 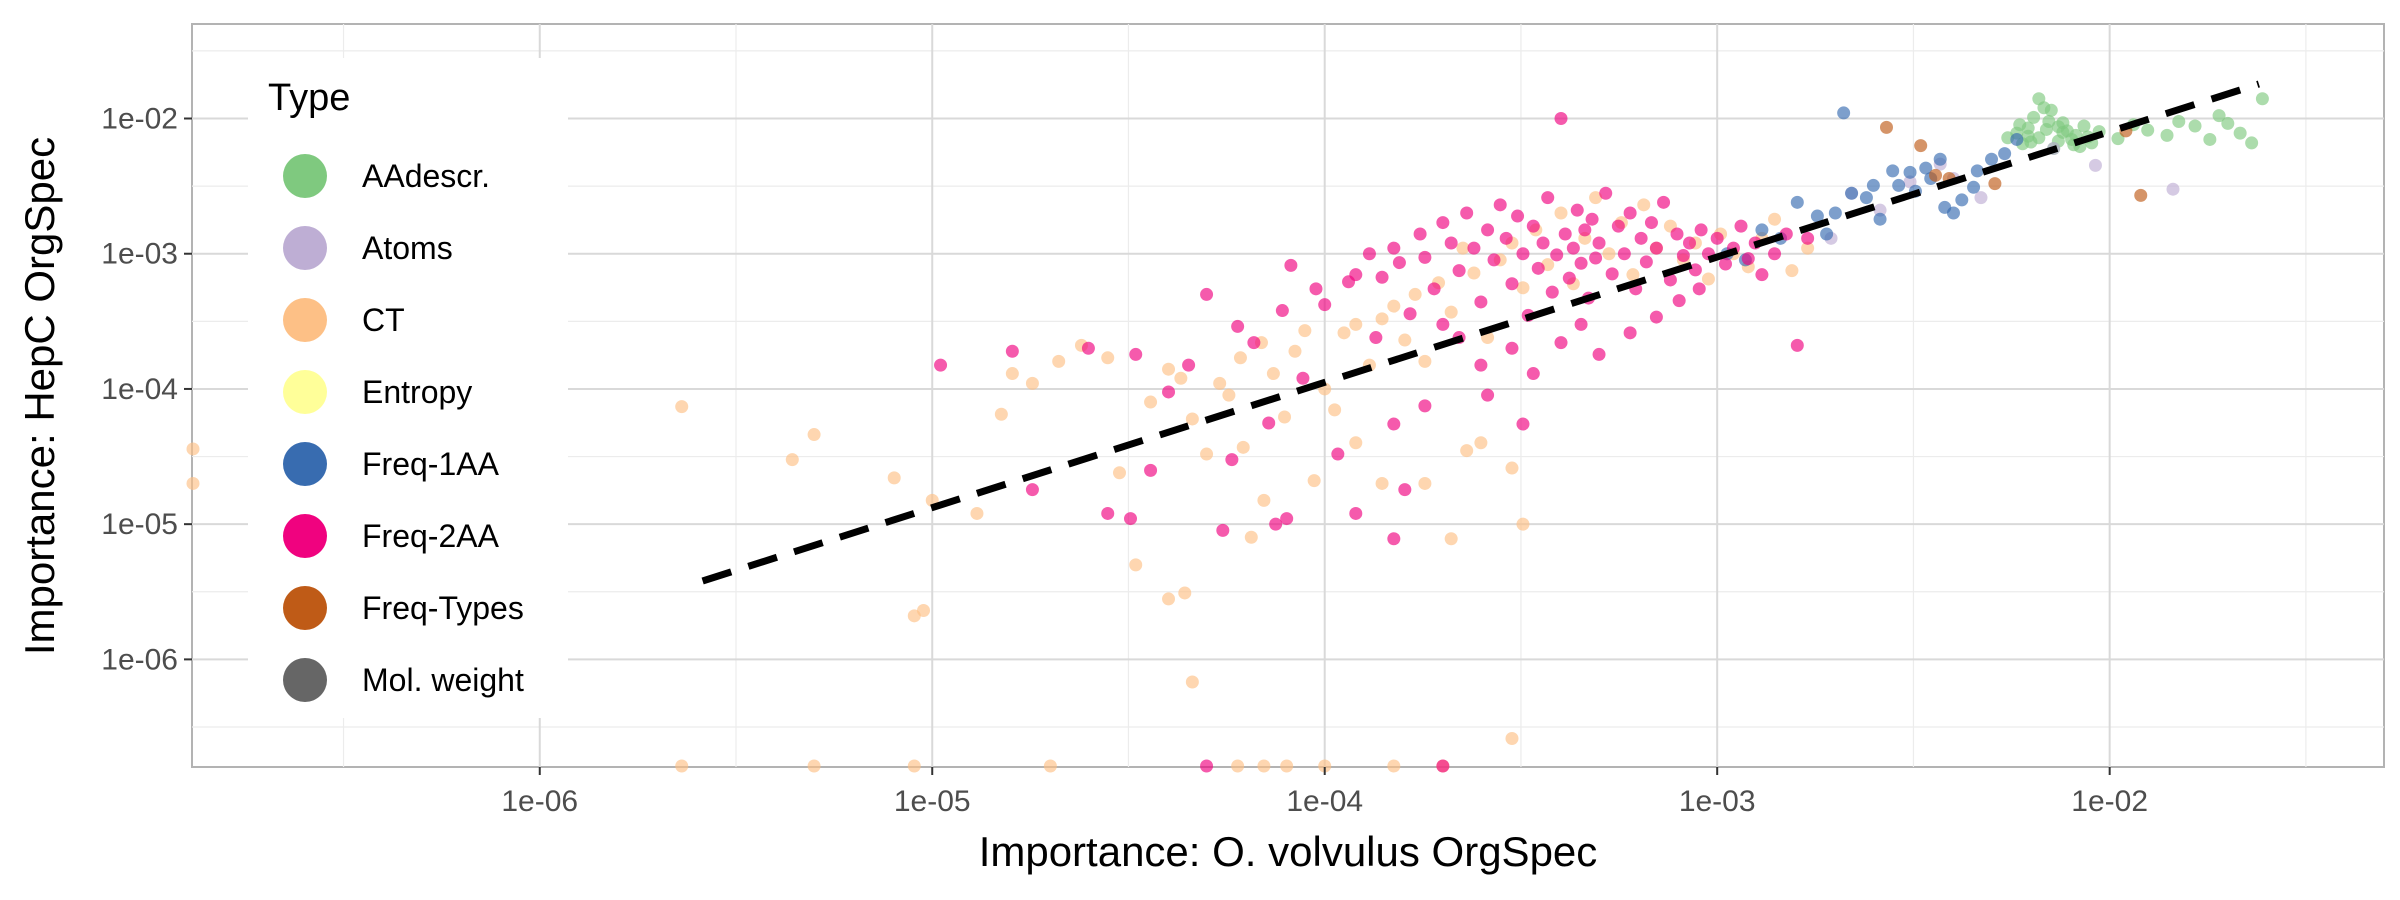 What do you see at coordinates (431, 464) in the screenshot?
I see `legend-label-freq-1aa: Freq-1AA` at bounding box center [431, 464].